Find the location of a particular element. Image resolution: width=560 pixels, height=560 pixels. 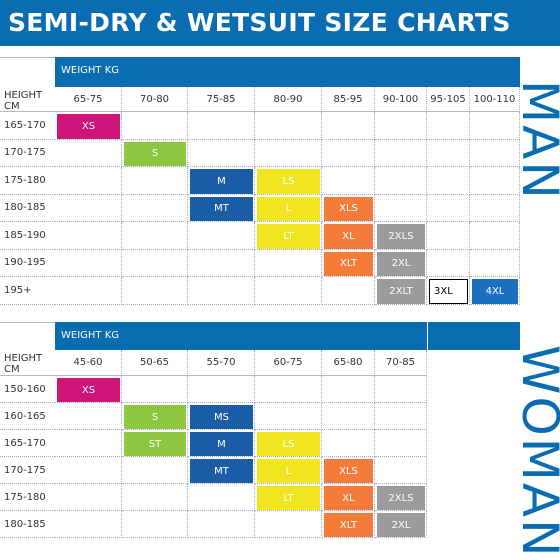

row-height: 185-190 is located at coordinates (27, 236).